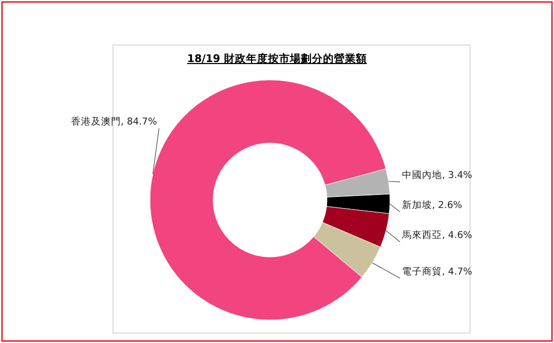 This screenshot has width=554, height=343. Describe the element at coordinates (436, 234) in the screenshot. I see `slice-label: 馬來西亞, 4.6%` at that location.